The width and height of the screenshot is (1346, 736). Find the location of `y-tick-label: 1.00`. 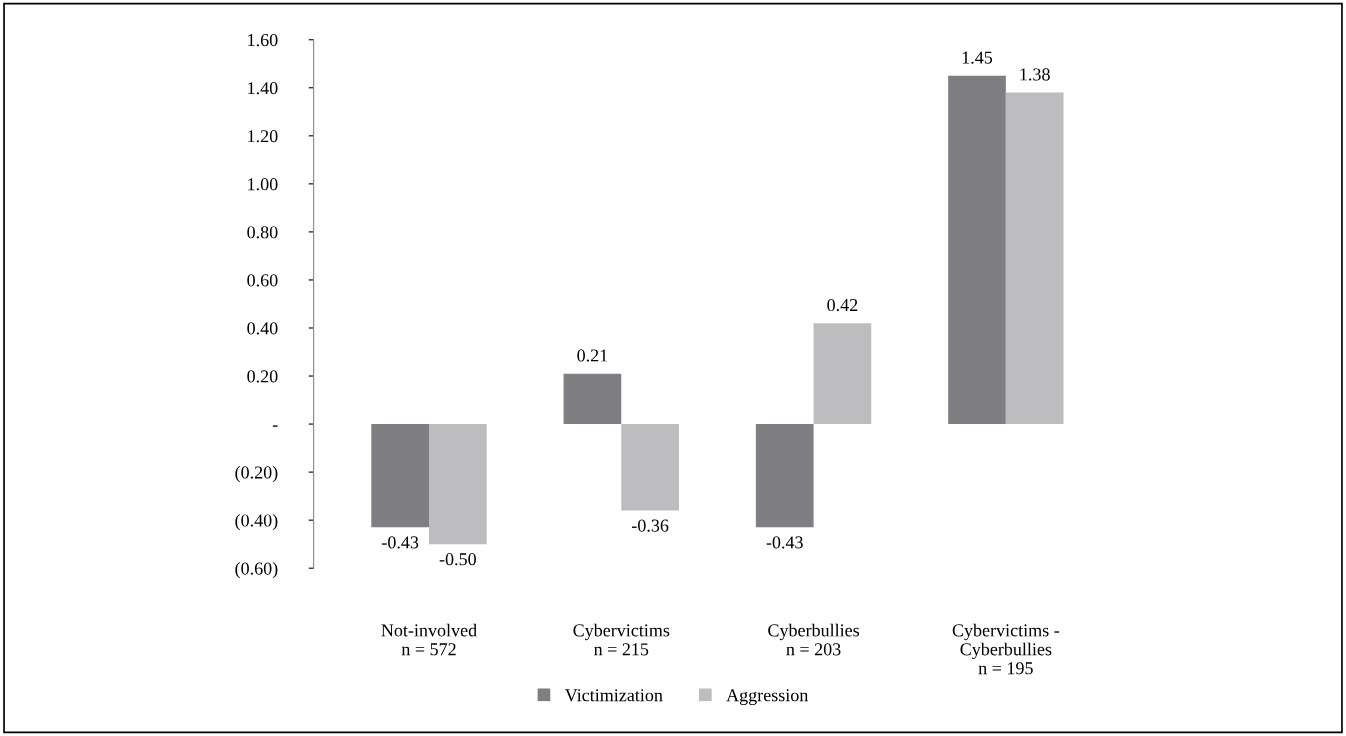

y-tick-label: 1.00 is located at coordinates (263, 184).